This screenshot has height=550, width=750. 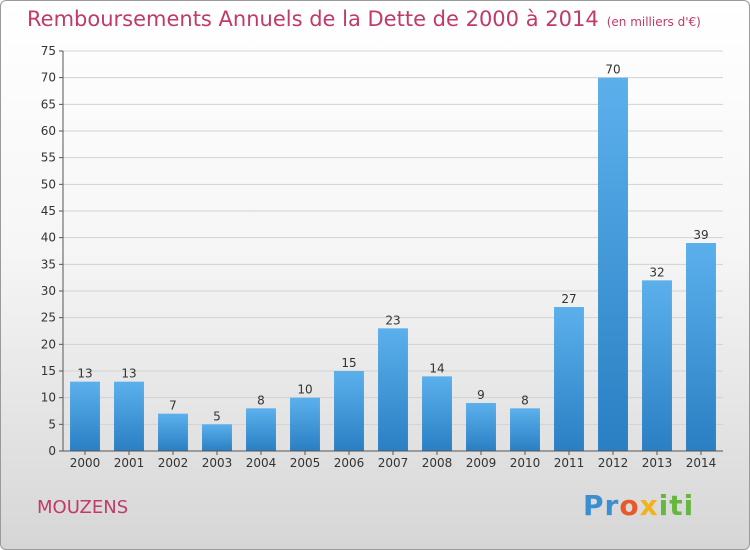 I want to click on data-label-2011: 27, so click(x=568, y=299).